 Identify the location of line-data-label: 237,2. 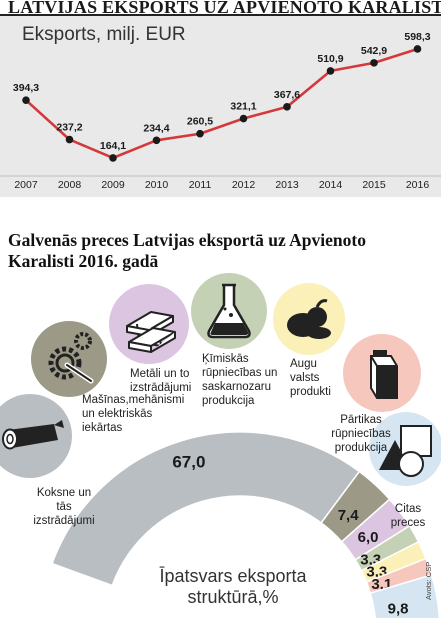
(69, 128).